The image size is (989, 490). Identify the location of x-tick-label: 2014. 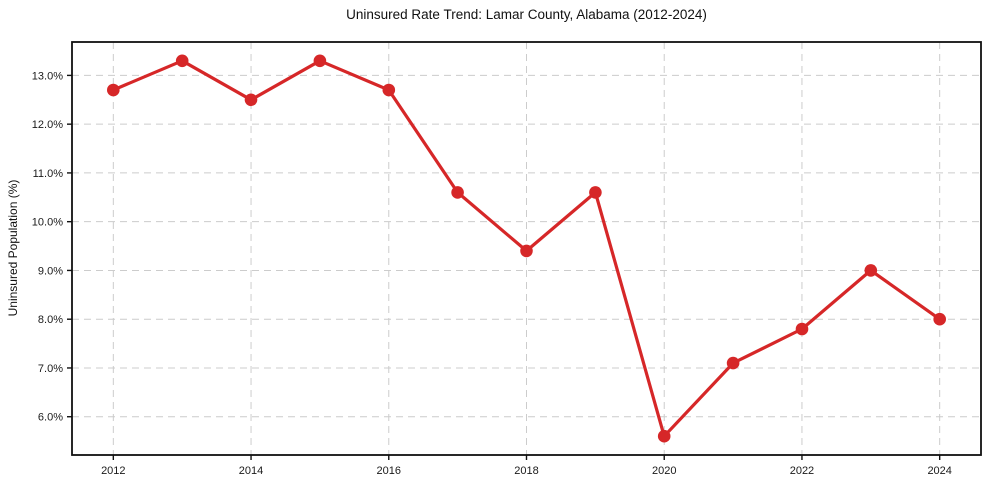
(251, 471).